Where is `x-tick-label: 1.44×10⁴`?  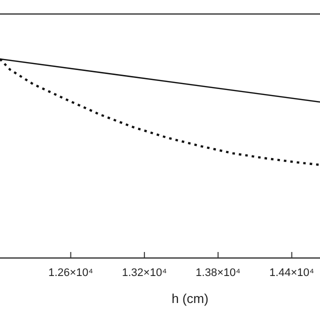 x-tick-label: 1.44×10⁴ is located at coordinates (291, 273).